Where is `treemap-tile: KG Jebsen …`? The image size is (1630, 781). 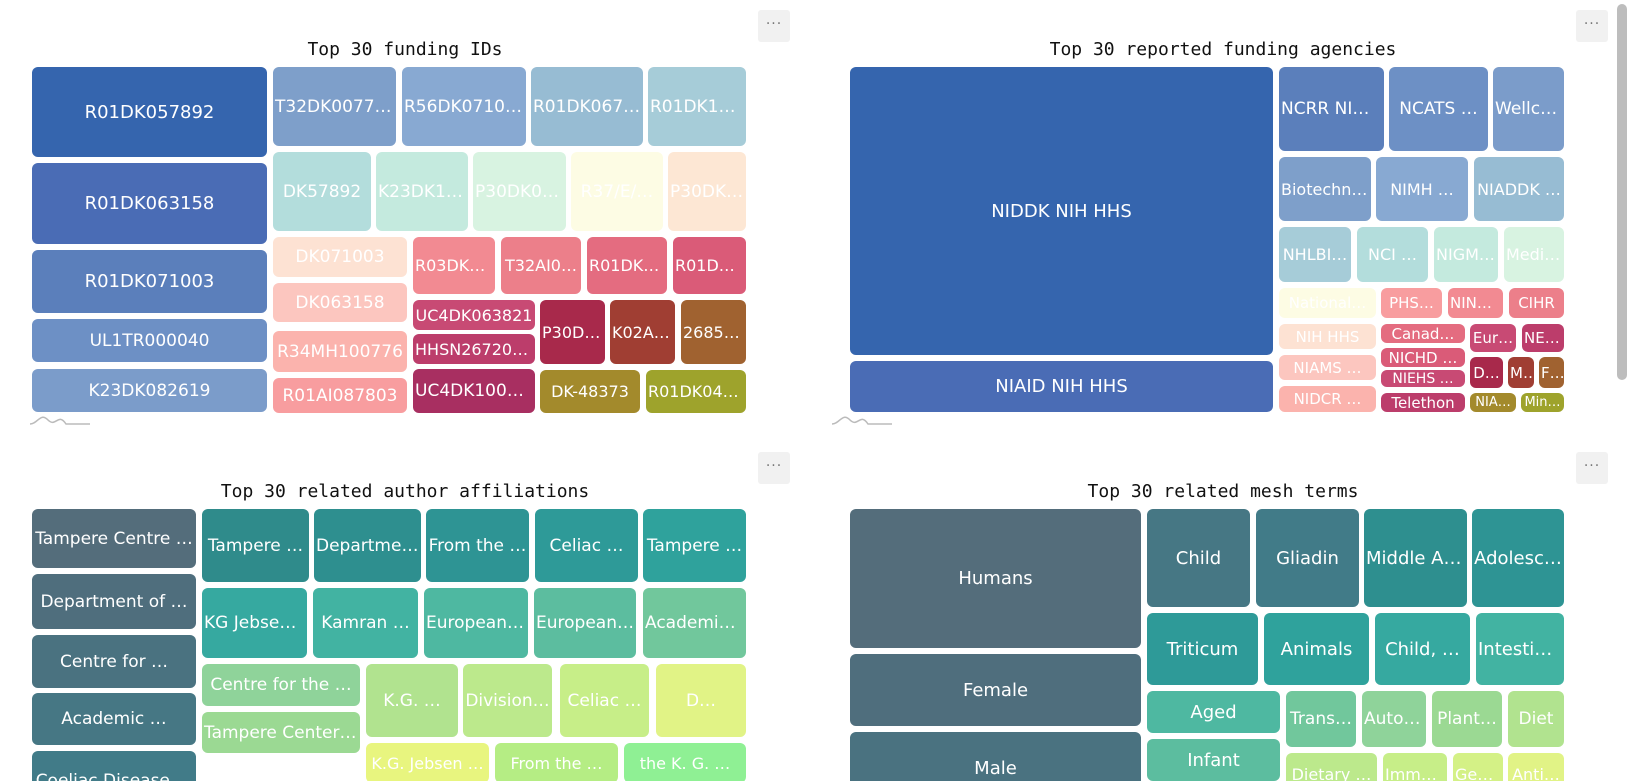 treemap-tile: KG Jebsen … is located at coordinates (254, 623).